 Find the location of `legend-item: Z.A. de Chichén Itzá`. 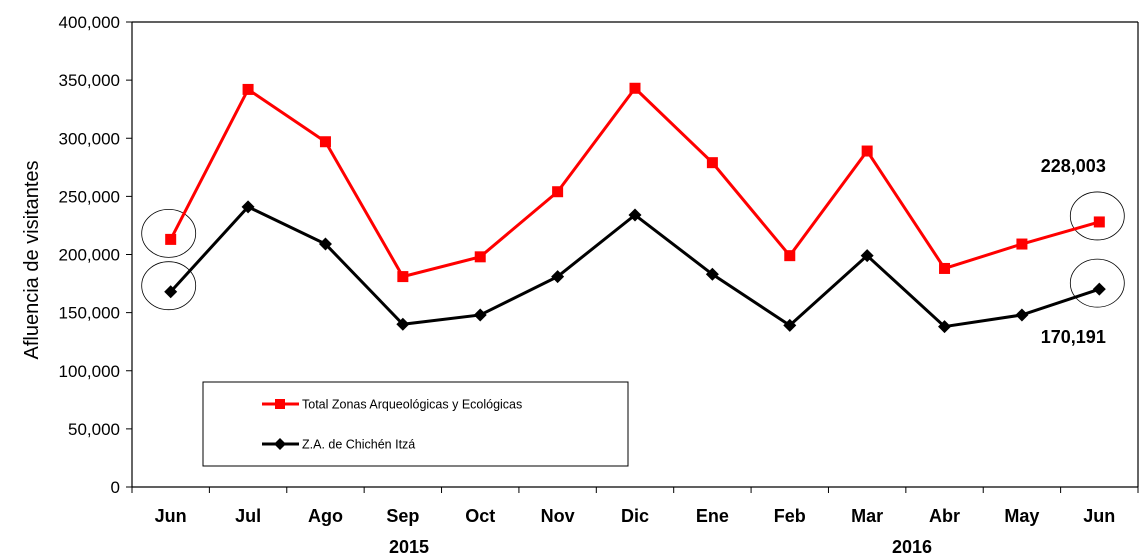

legend-item: Z.A. de Chichén Itzá is located at coordinates (338, 445).